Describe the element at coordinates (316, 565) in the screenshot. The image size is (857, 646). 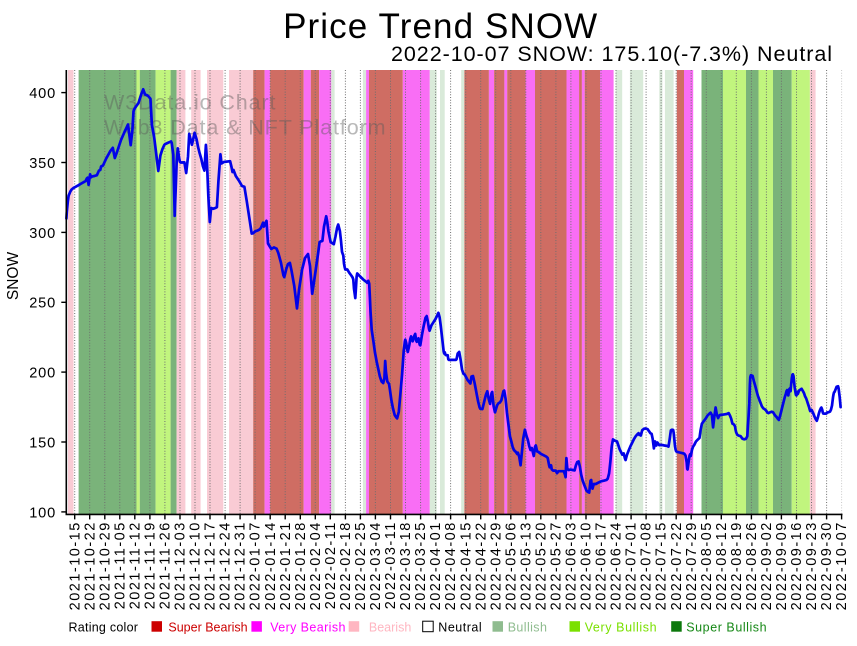
I see `svg-text: 2022-02-04` at that location.